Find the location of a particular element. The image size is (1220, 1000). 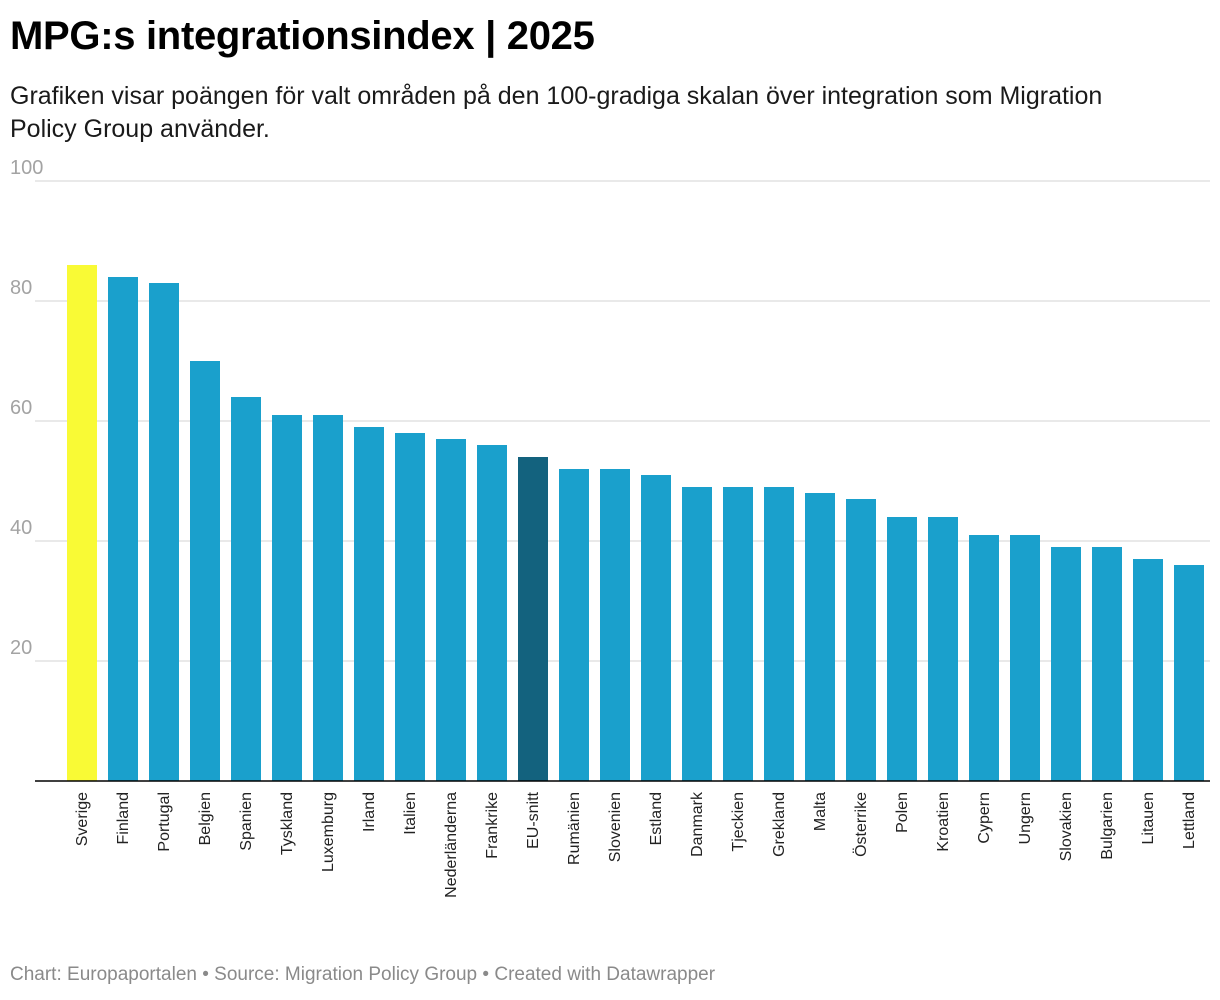

bar-slovenien is located at coordinates (615, 625).